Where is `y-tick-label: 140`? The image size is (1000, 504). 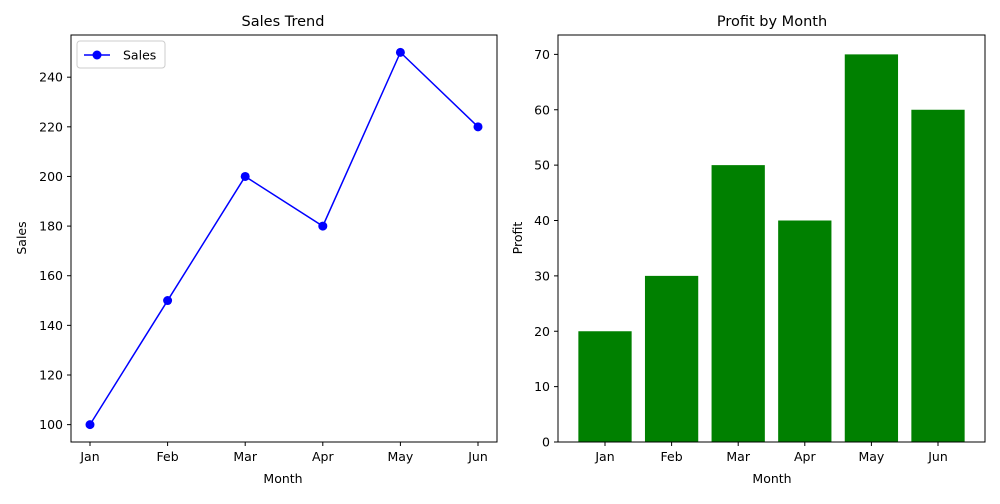
y-tick-label: 140 is located at coordinates (51, 325).